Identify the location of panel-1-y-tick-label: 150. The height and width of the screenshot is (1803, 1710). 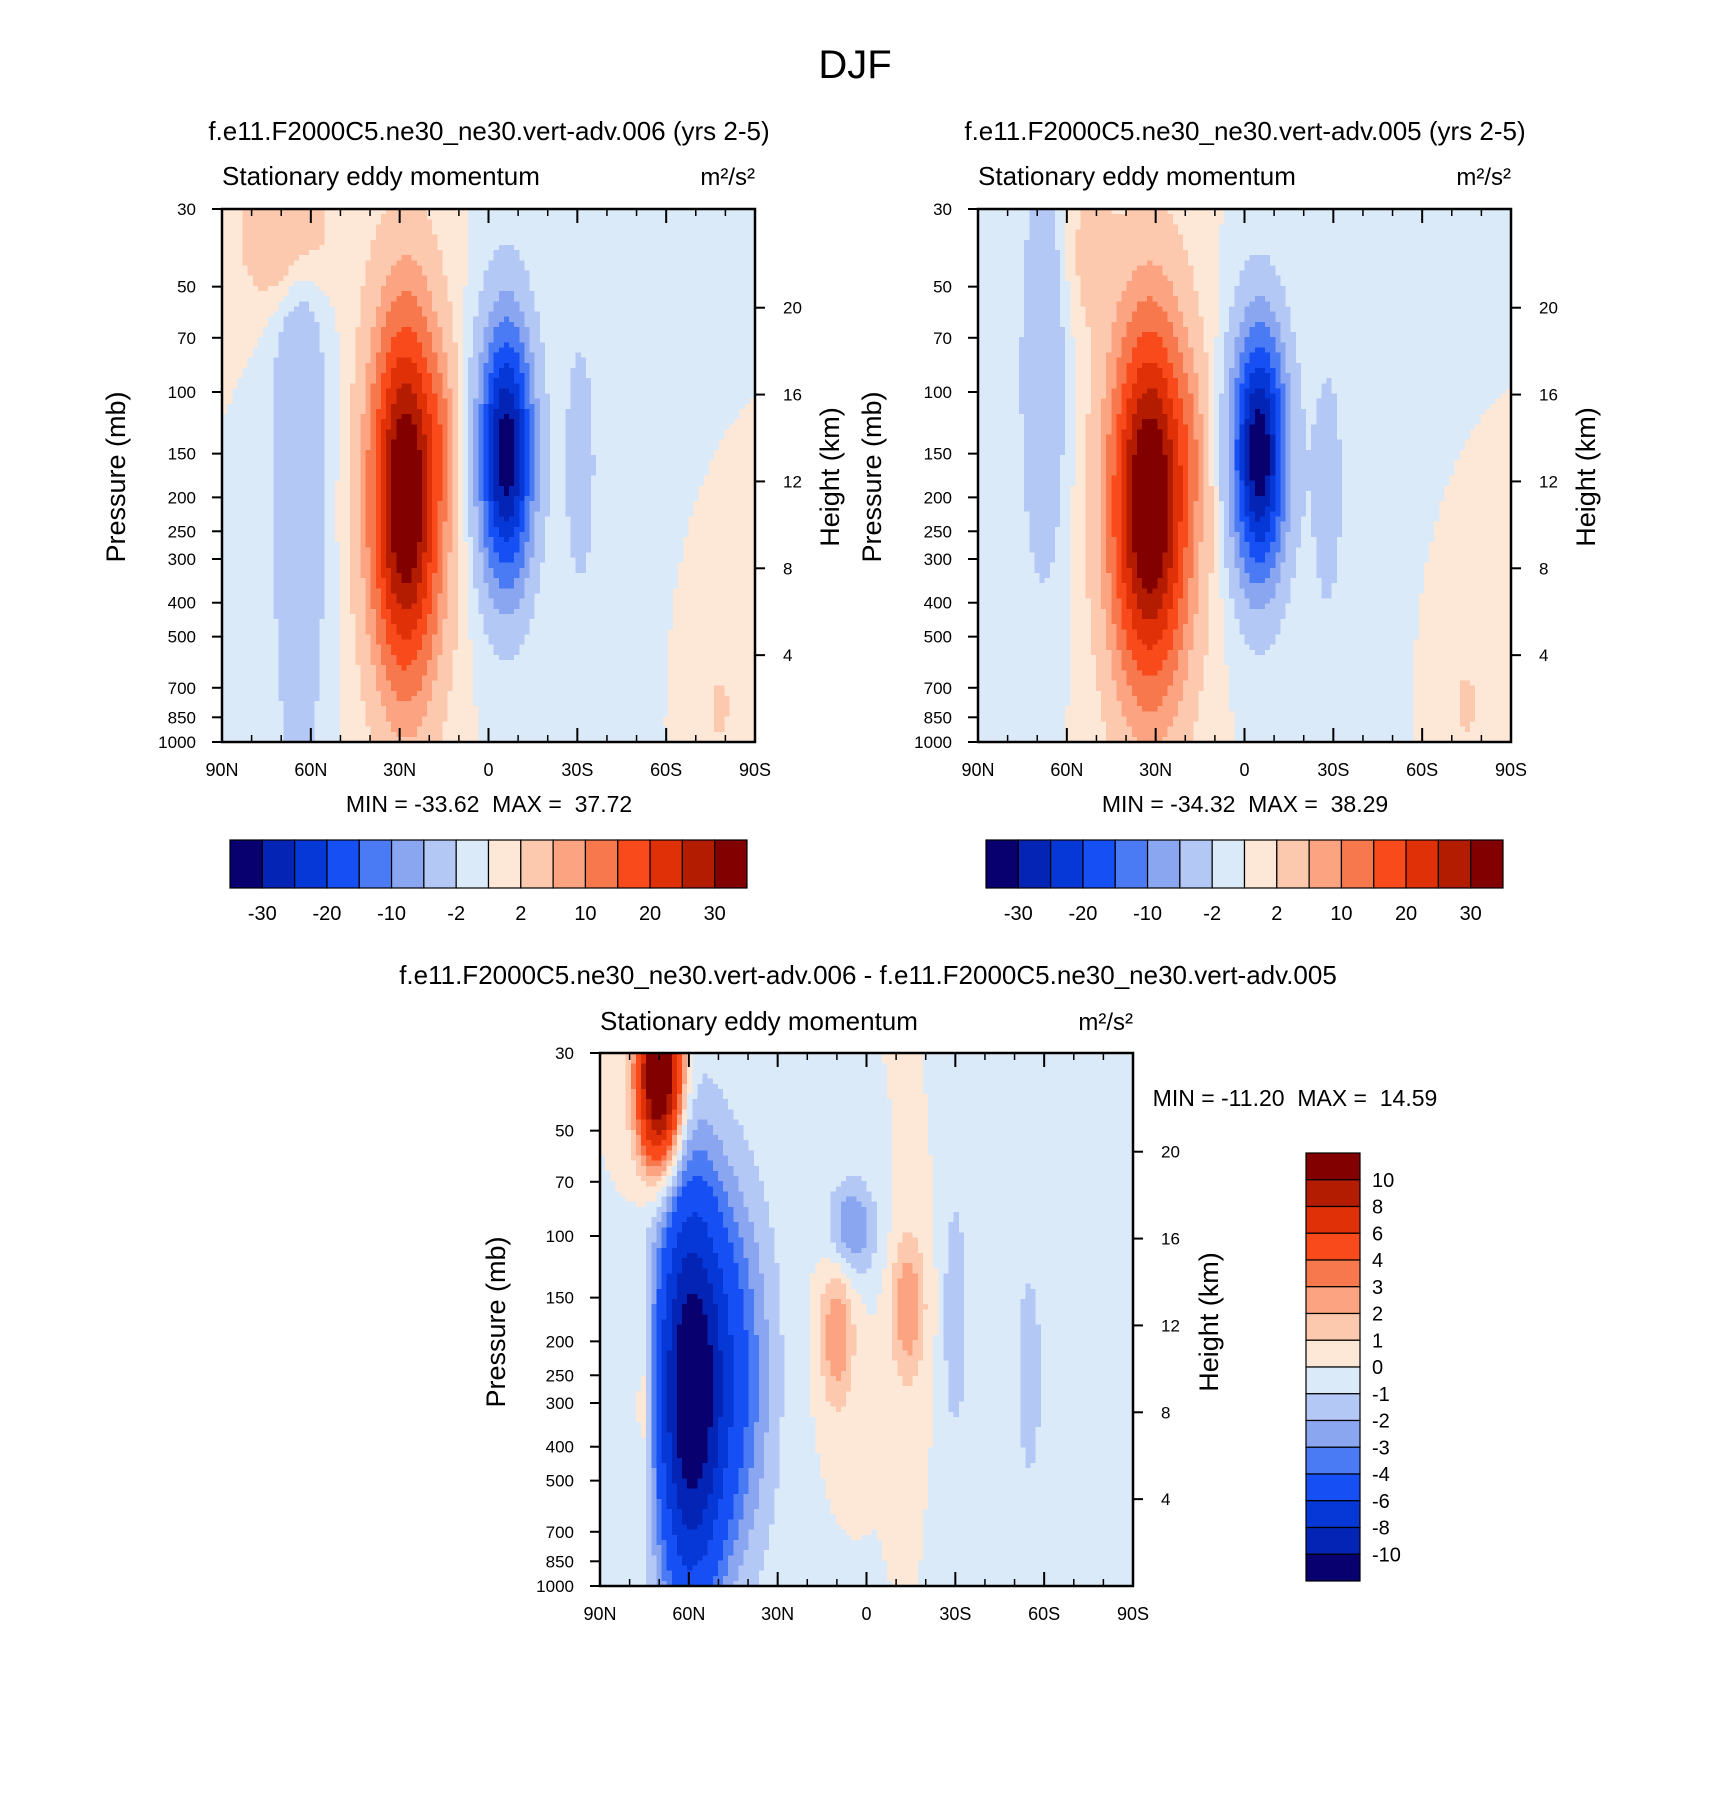
(182, 454).